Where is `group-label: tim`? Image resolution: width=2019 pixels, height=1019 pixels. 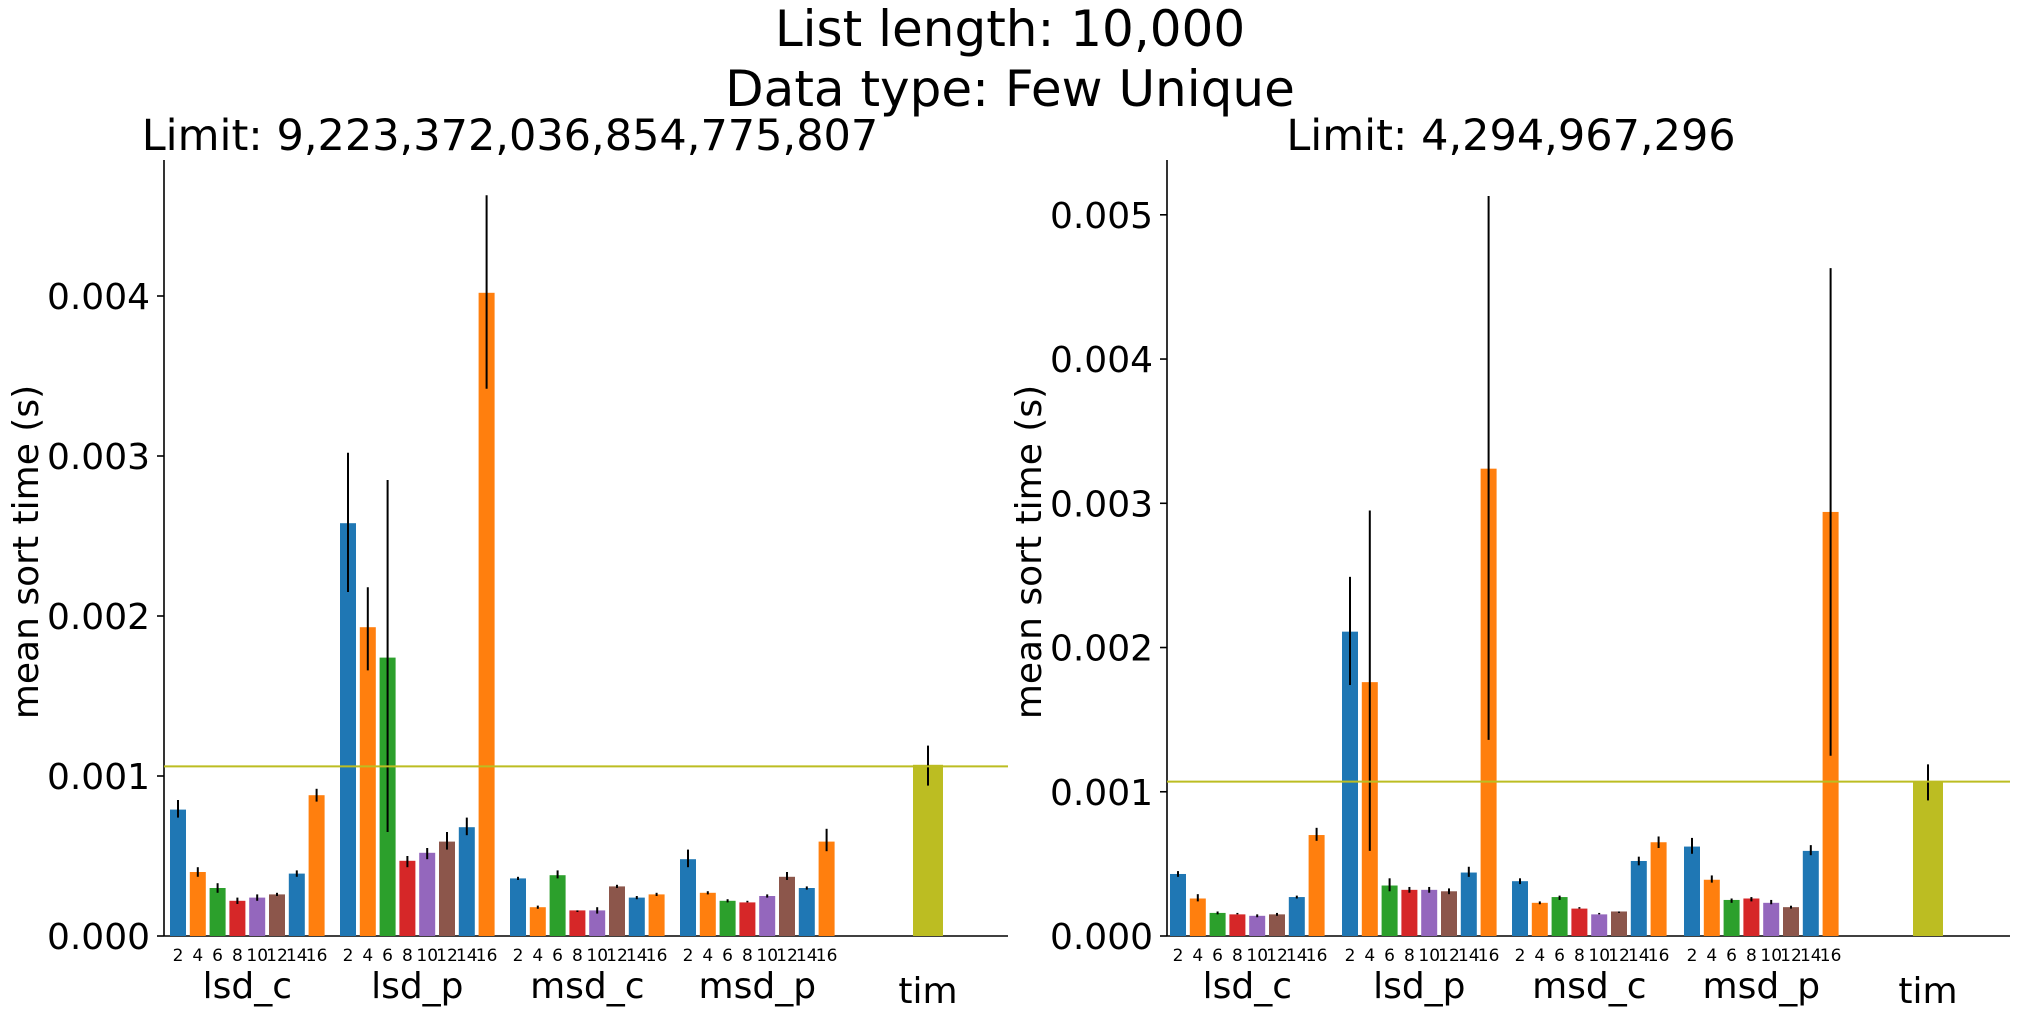 group-label: tim is located at coordinates (1927, 991).